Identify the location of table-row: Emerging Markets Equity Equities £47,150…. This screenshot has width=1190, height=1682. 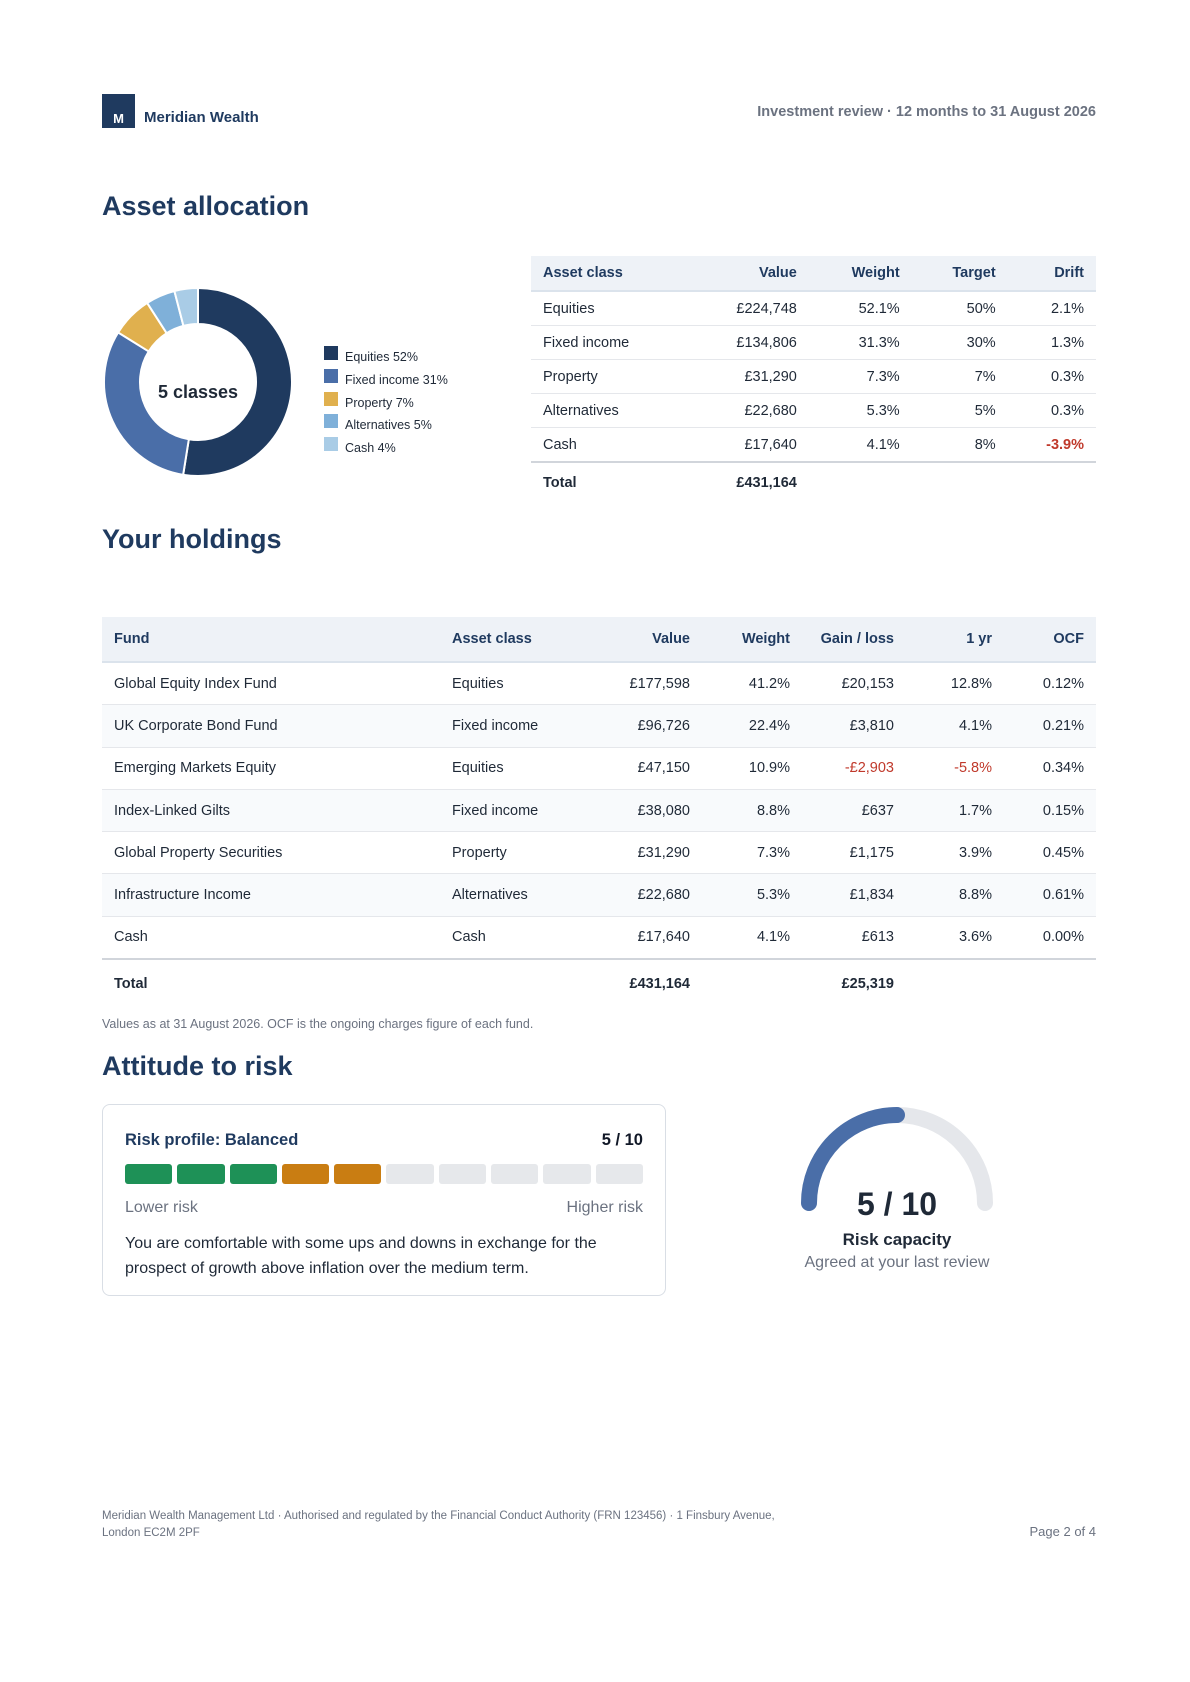
(599, 768).